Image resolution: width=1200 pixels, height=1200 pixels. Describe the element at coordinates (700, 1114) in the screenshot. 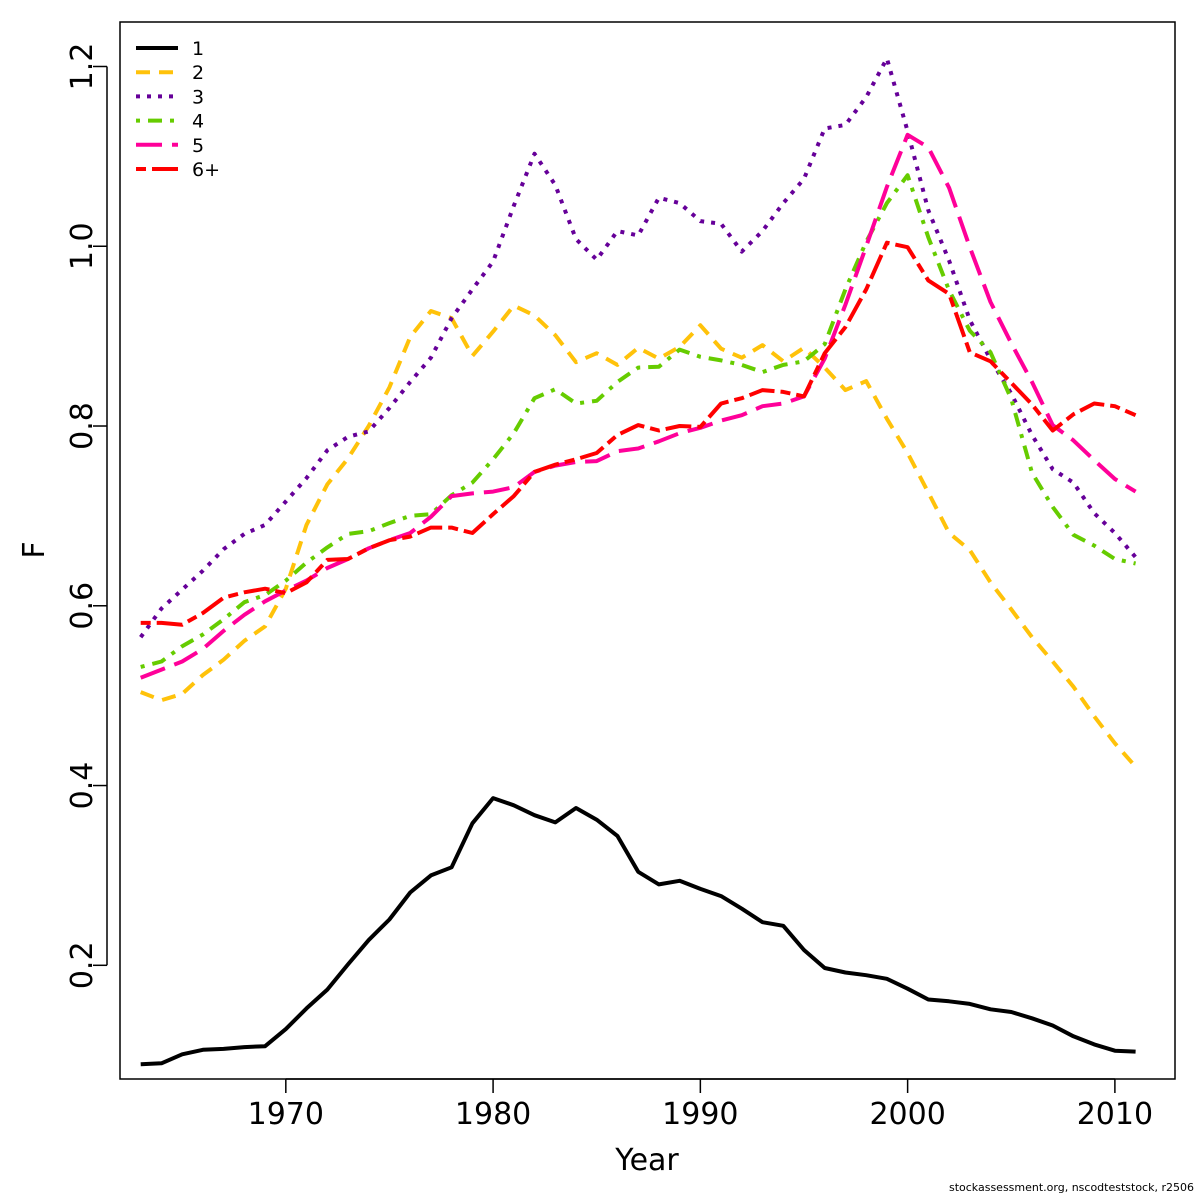

I see `x-tick-label: 1990` at that location.